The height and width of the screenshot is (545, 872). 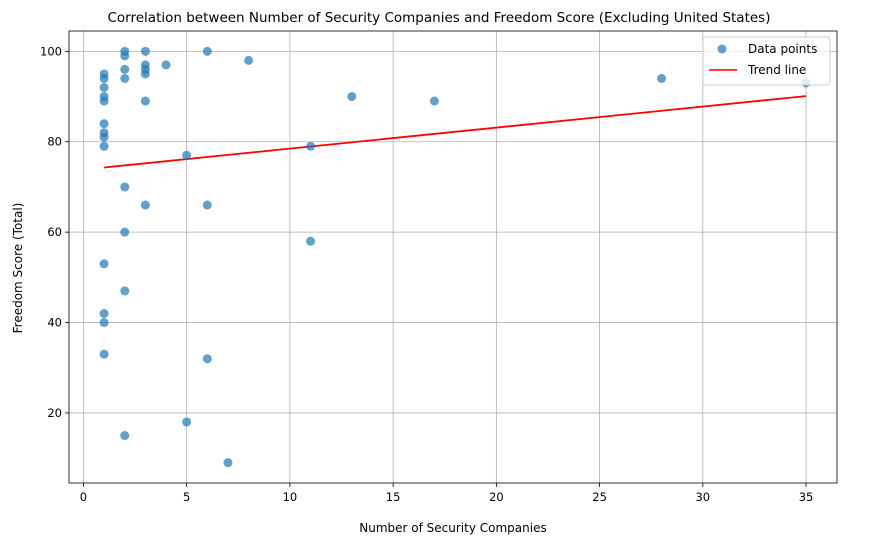 I want to click on trend-line, so click(x=455, y=132).